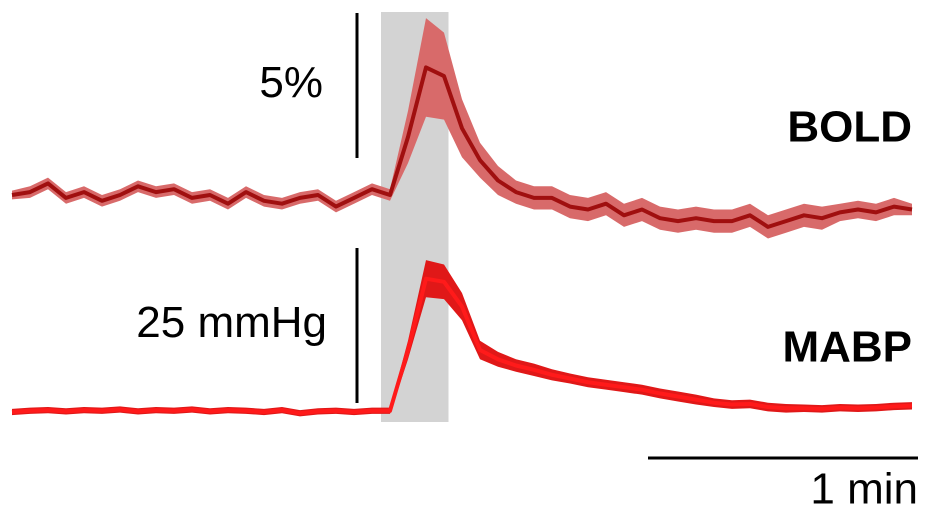 The width and height of the screenshot is (934, 522). I want to click on time-scale-label: 1 min, so click(864, 489).